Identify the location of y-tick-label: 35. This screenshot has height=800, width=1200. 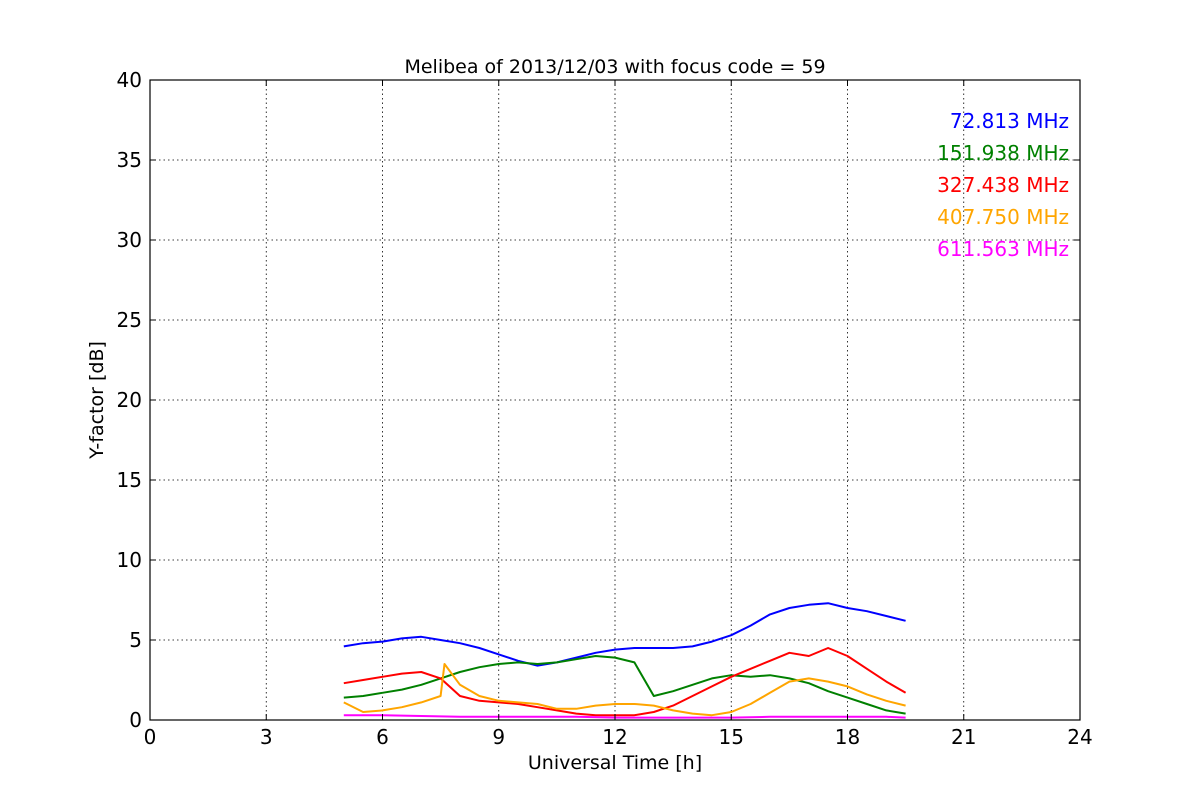
(129, 160).